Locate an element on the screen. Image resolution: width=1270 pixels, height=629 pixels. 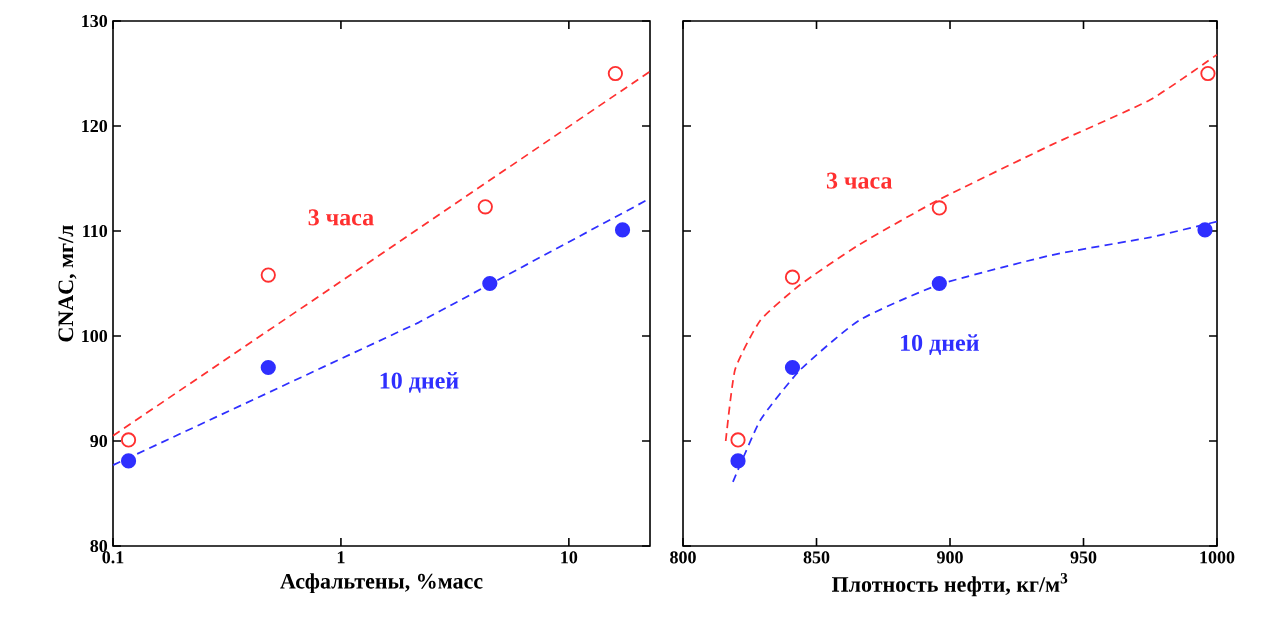
y-tick-label: 90 is located at coordinates (99, 441).